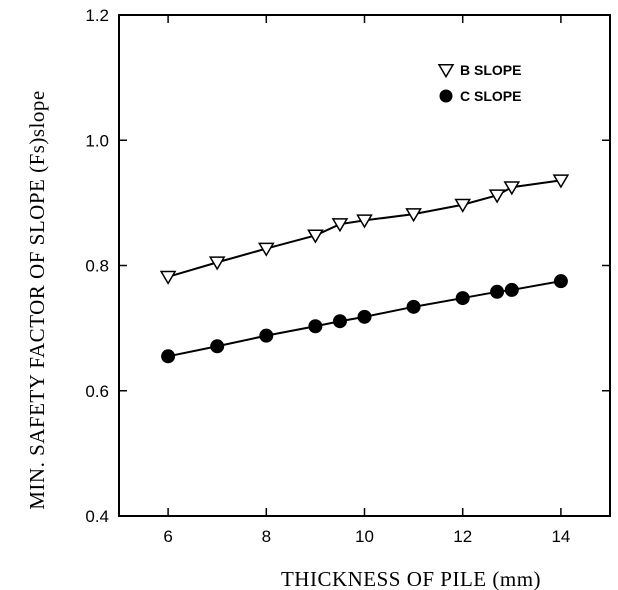 Image resolution: width=618 pixels, height=590 pixels. I want to click on x-tick-label: 14, so click(560, 536).